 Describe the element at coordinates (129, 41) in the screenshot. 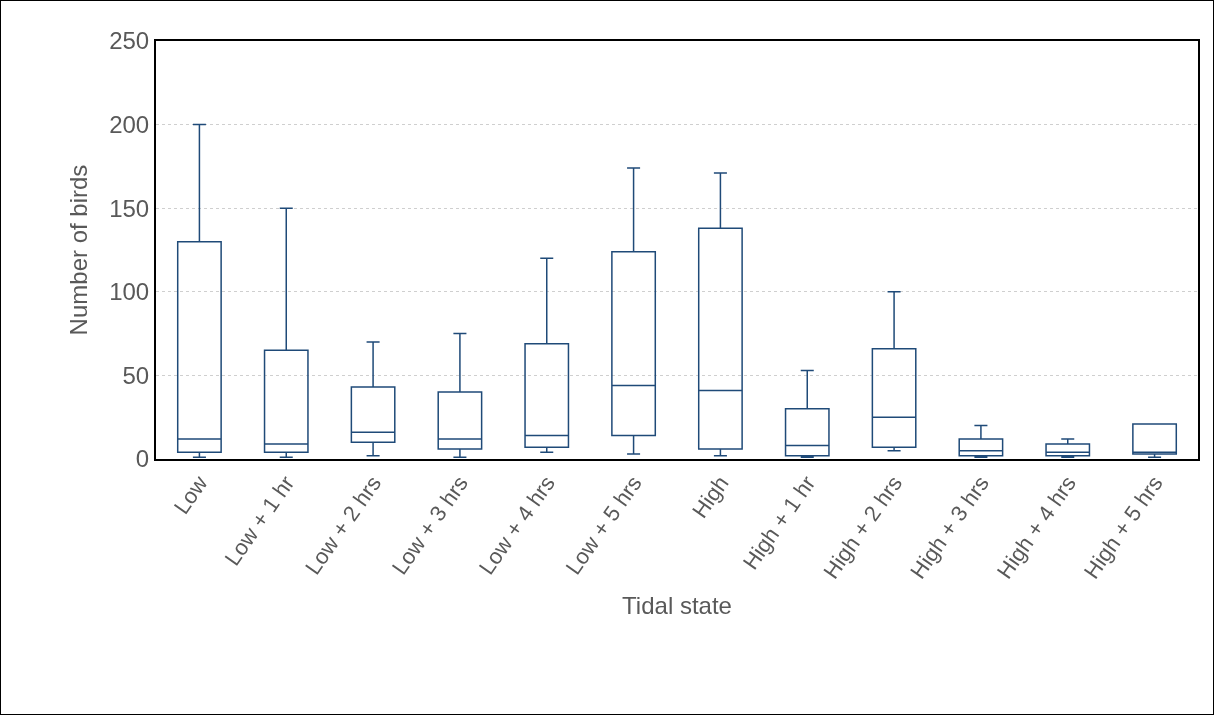

I see `y-tick-label: 250` at that location.